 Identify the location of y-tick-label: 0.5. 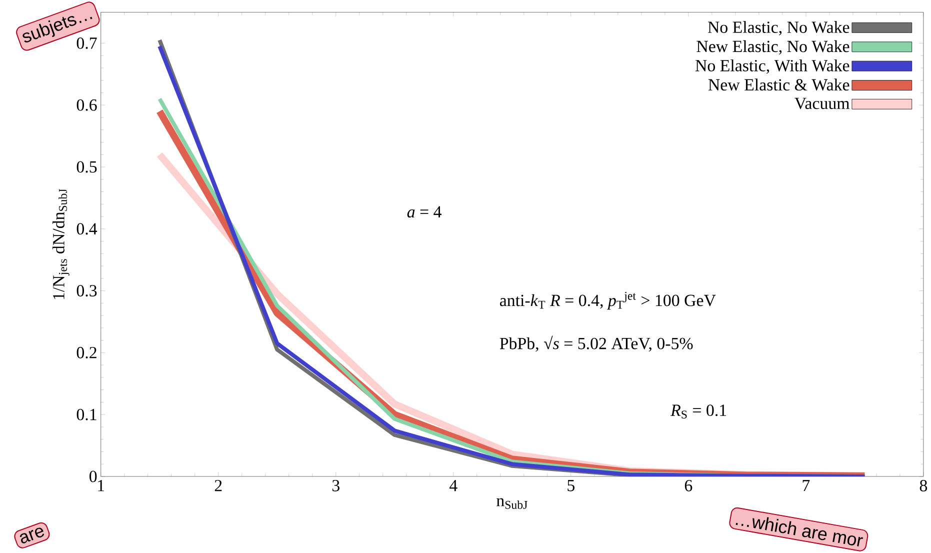
(86, 167).